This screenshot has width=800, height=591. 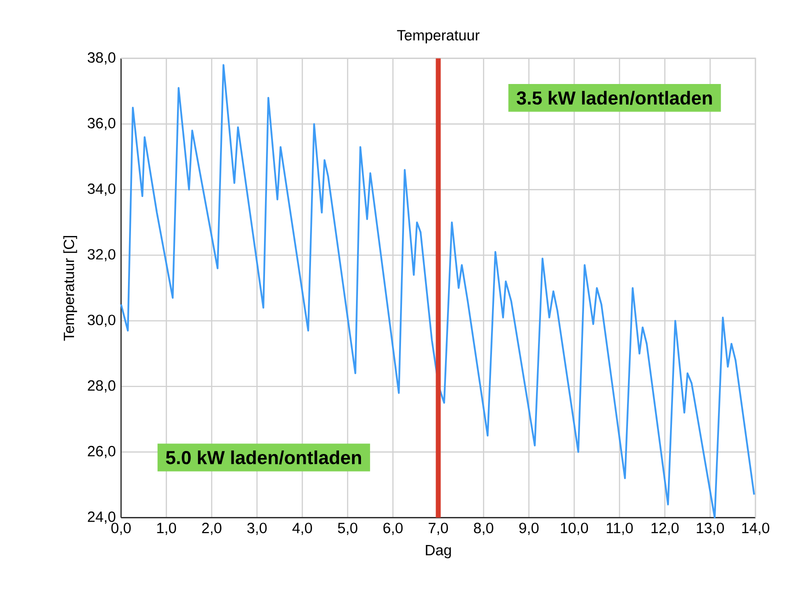 What do you see at coordinates (756, 529) in the screenshot?
I see `x-tick-label: 14,0` at bounding box center [756, 529].